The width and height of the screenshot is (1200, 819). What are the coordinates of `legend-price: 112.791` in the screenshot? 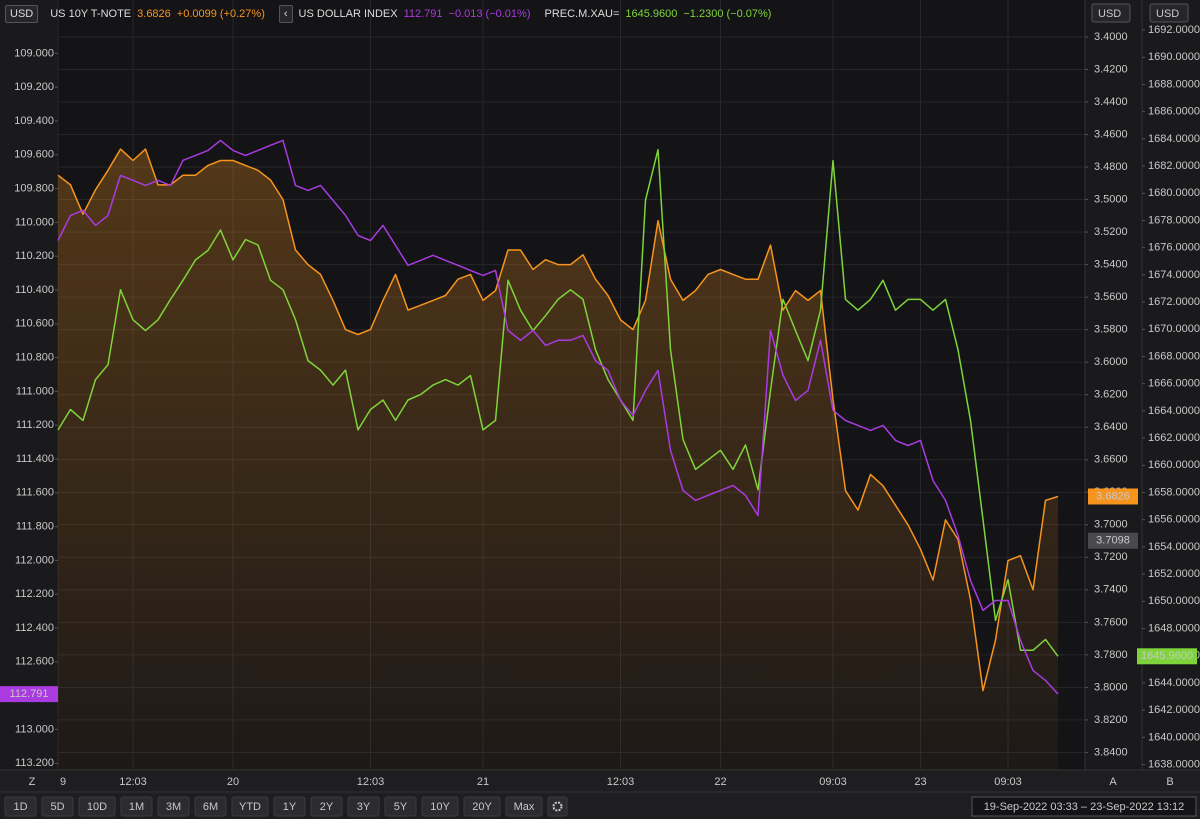 It's located at (423, 14).